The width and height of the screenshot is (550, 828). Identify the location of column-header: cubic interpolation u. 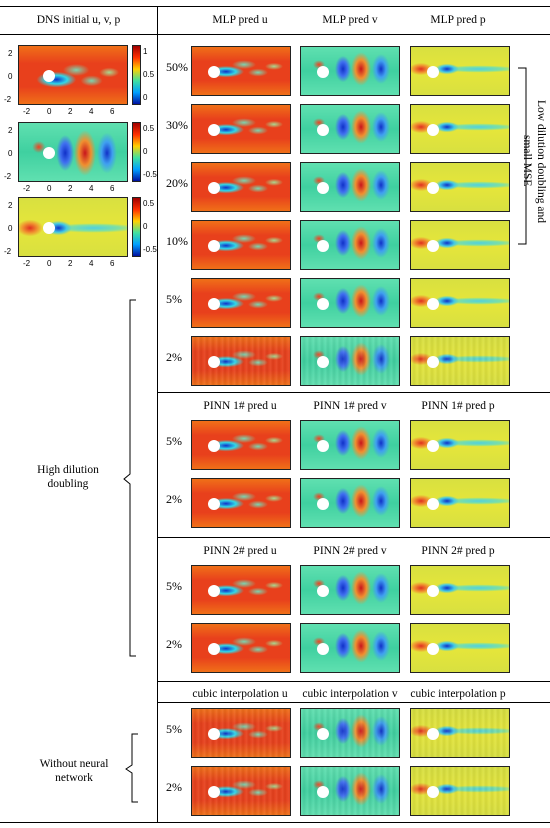
(240, 694).